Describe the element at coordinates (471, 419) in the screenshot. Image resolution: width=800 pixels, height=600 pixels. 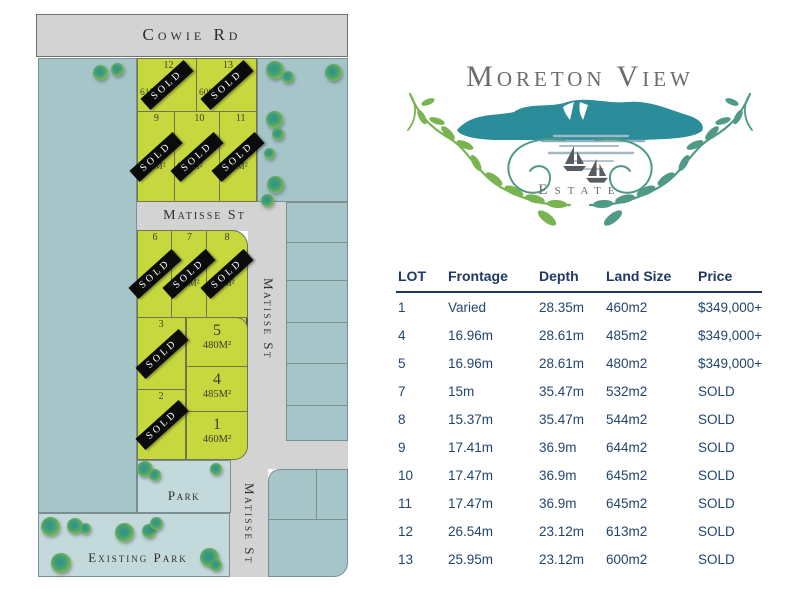
I see `table-cell-frontage: 15.37m` at that location.